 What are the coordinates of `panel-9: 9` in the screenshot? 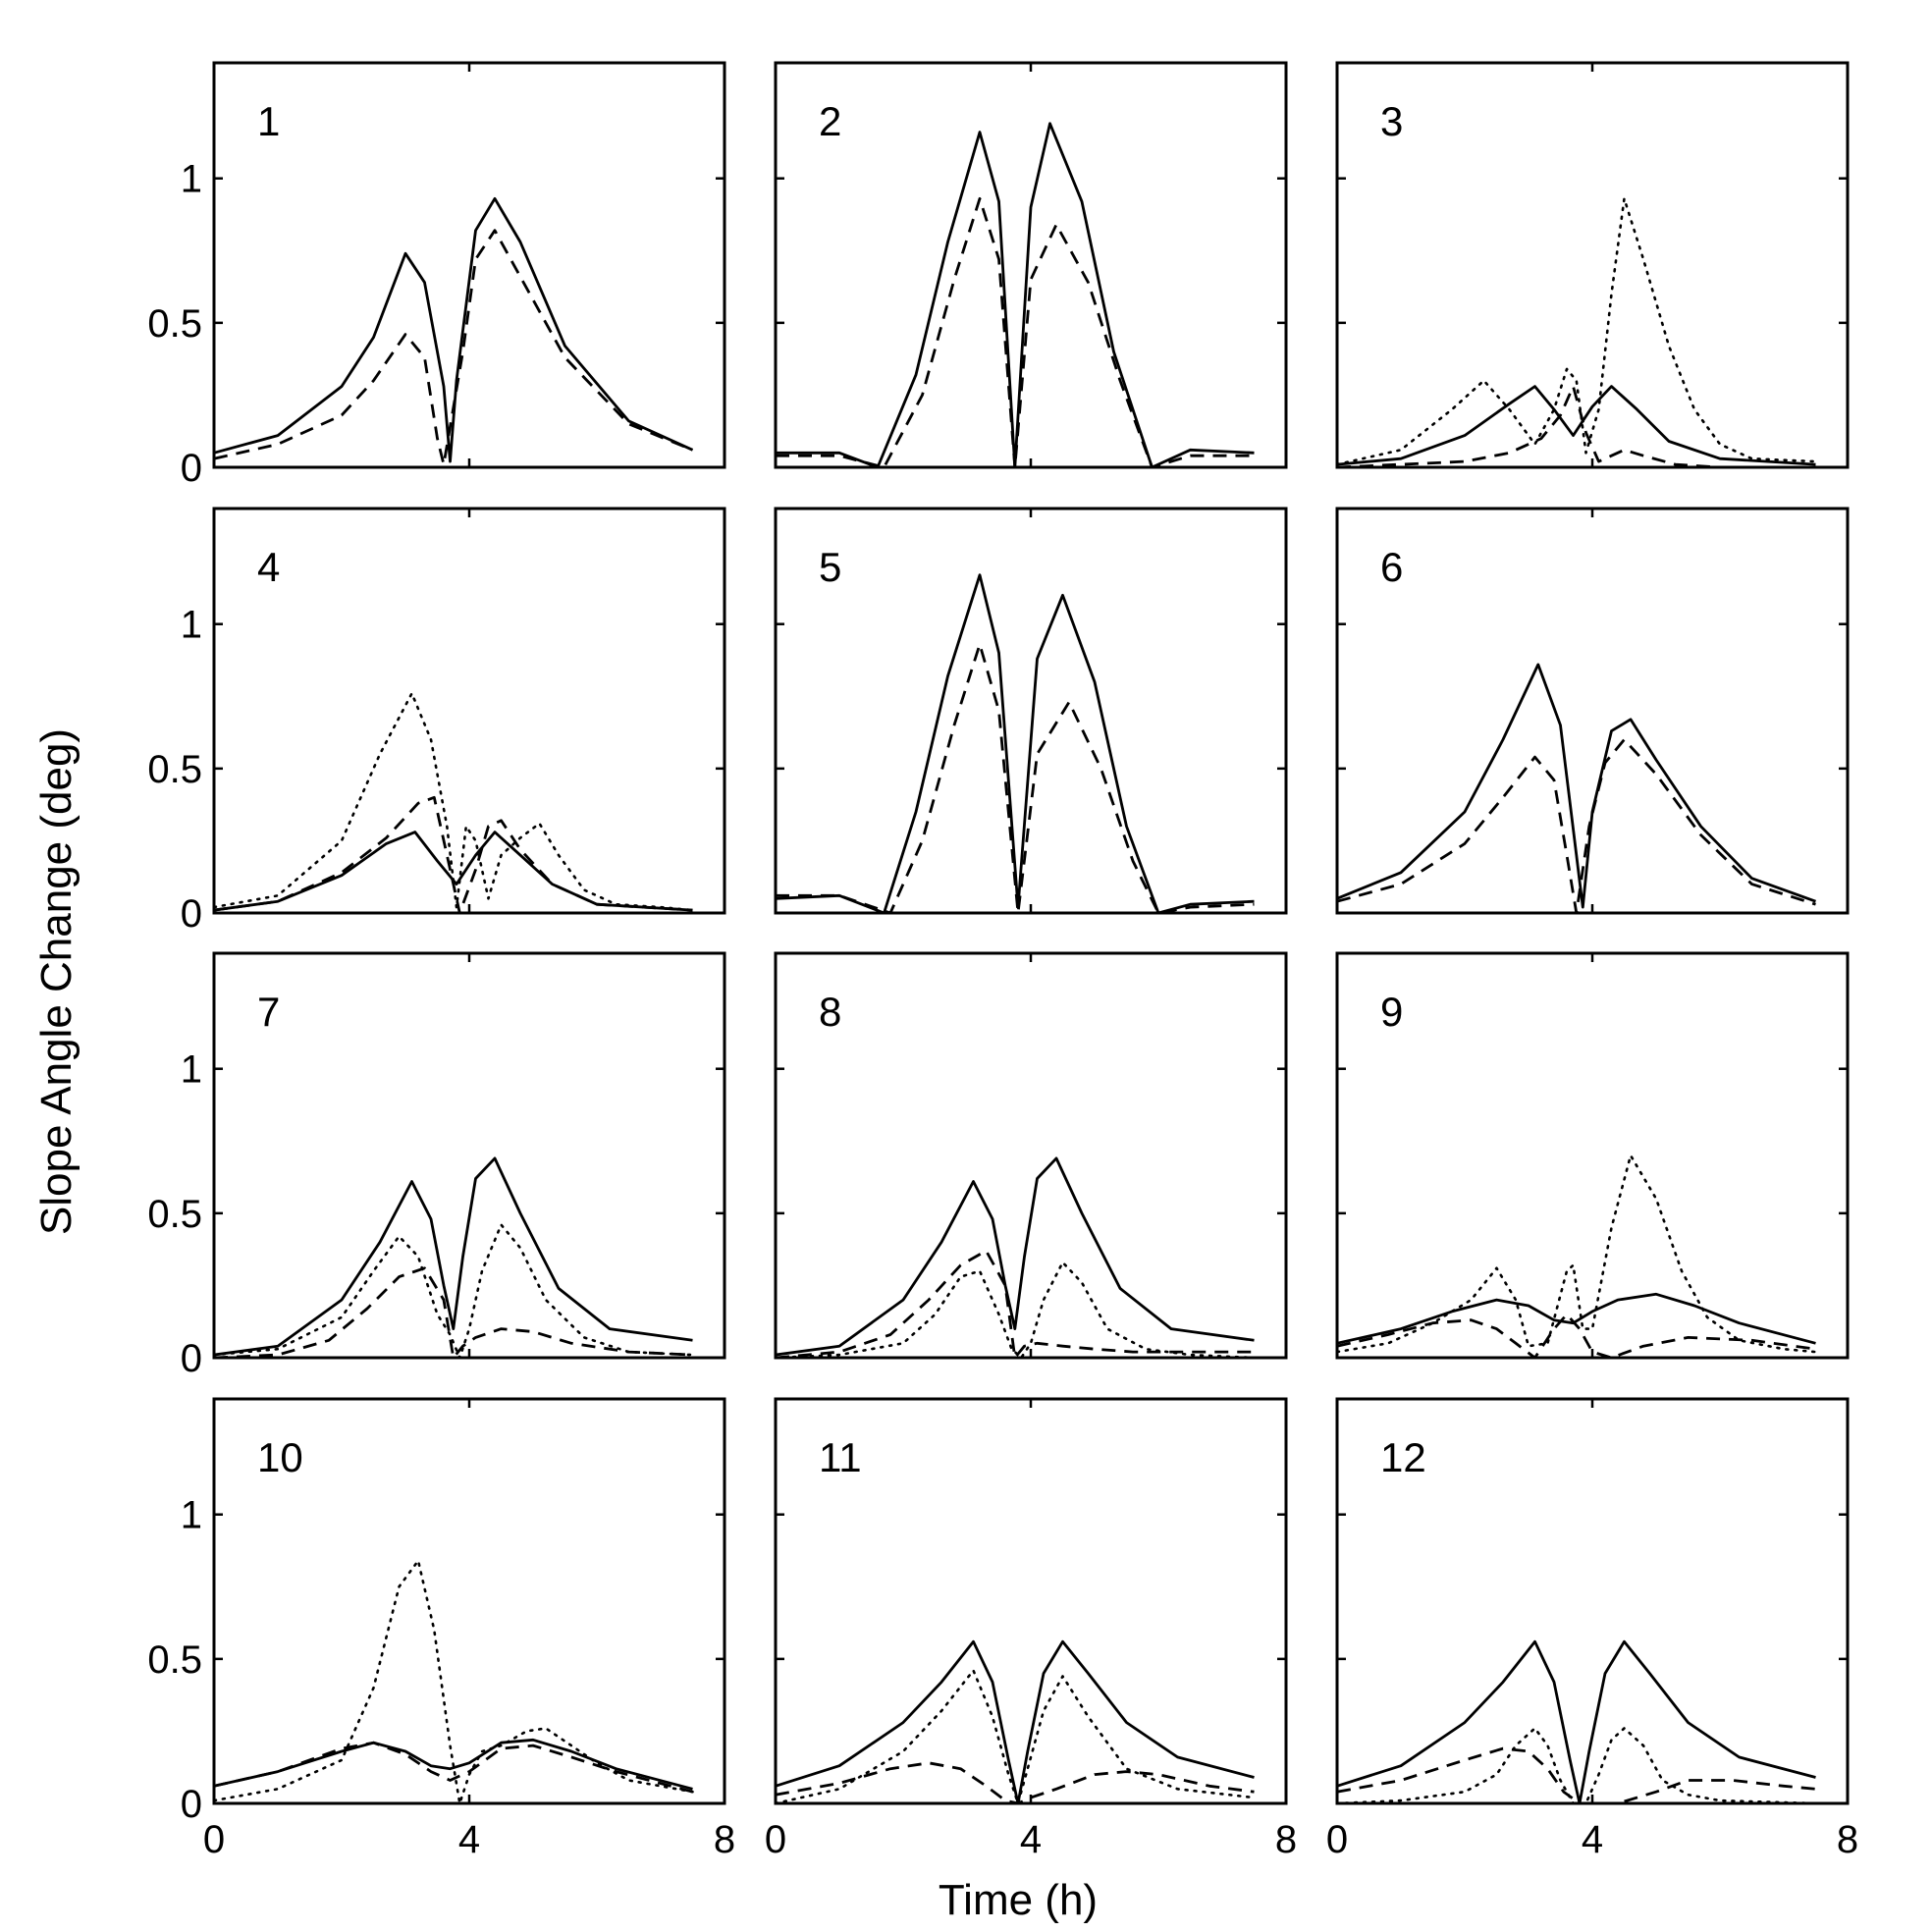 It's located at (1592, 1155).